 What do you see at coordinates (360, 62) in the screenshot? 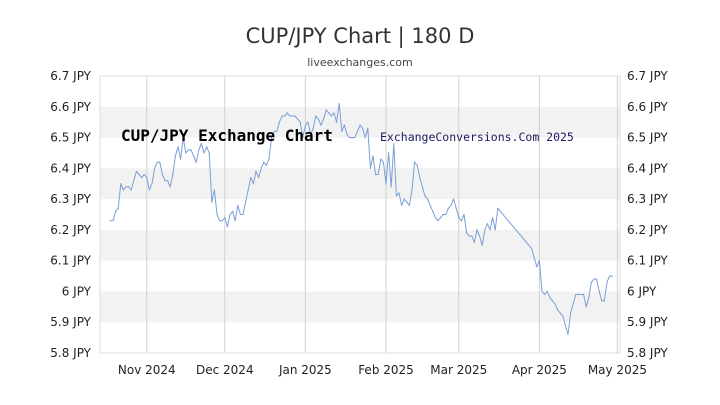
I see `chart-subtitle: liveexchanges.com` at bounding box center [360, 62].